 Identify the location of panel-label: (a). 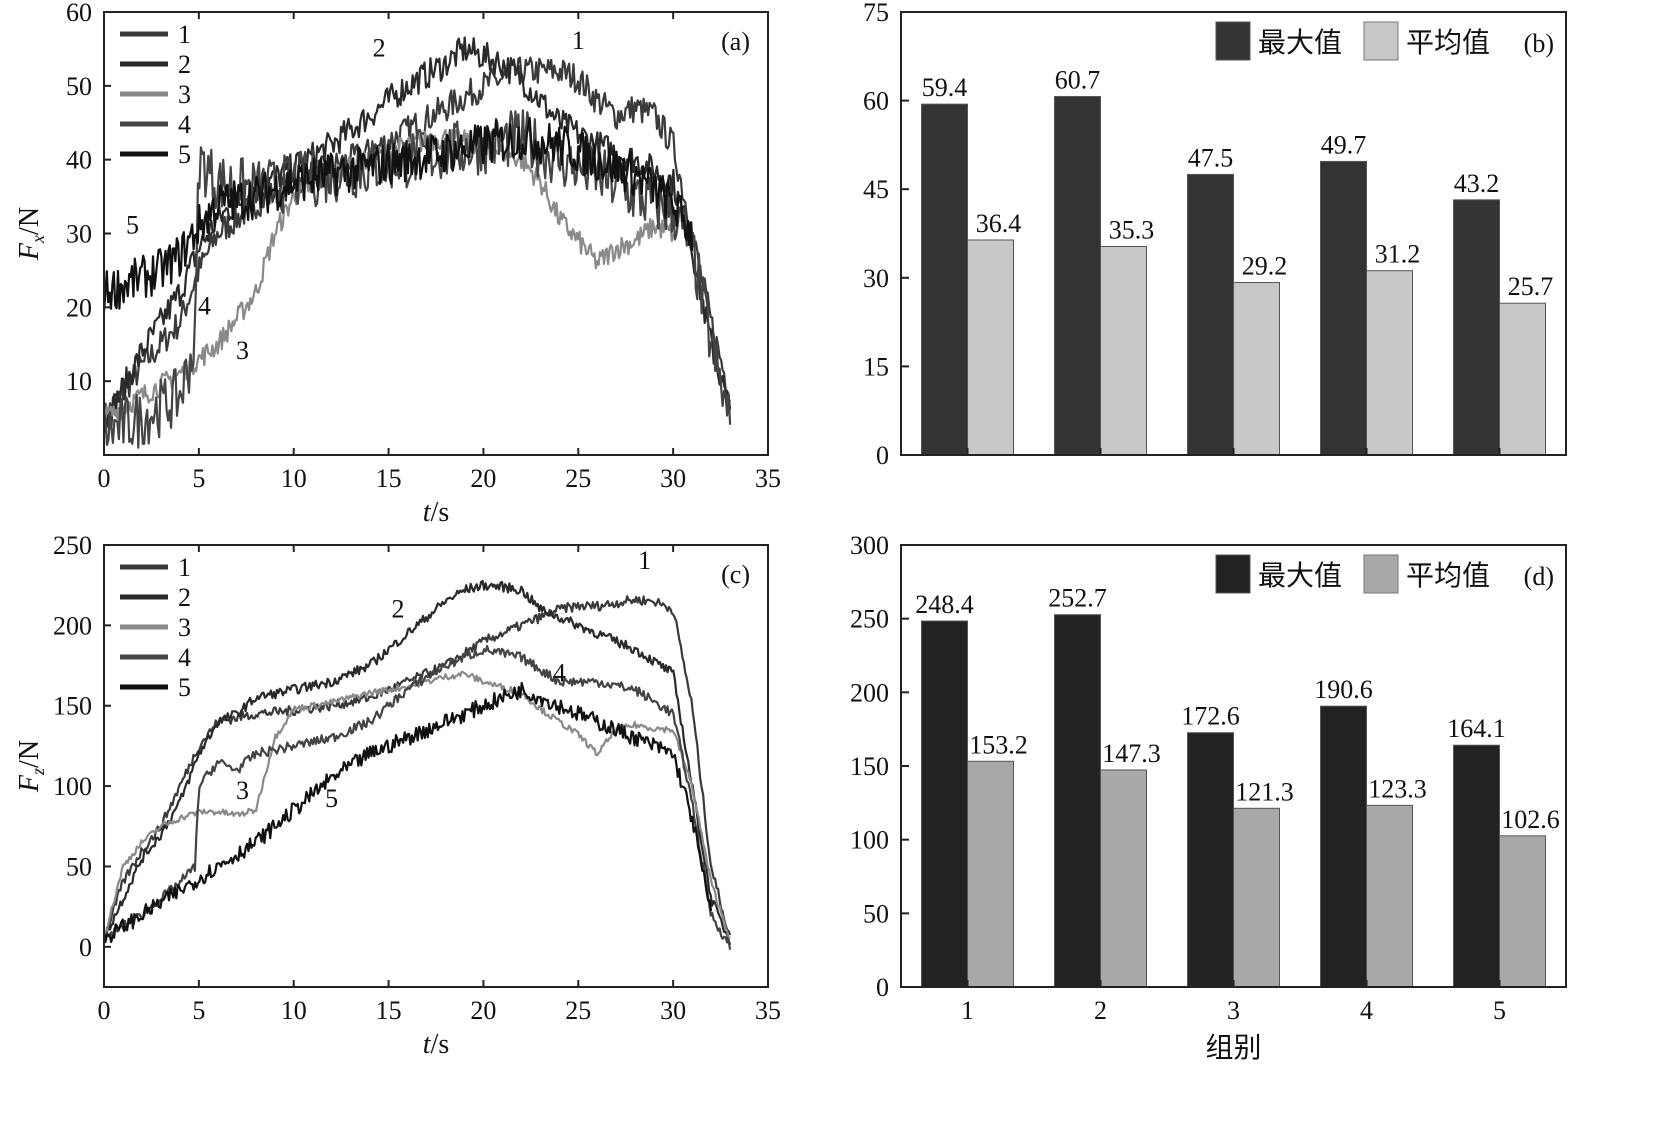
(735, 41).